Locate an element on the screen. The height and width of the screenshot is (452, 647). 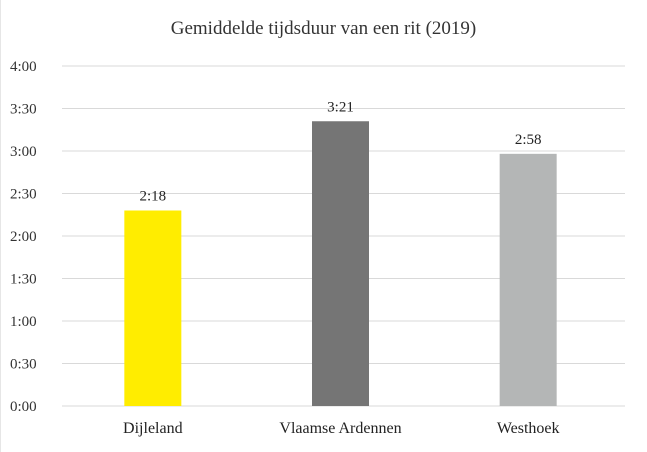
y-tick-label-6: 3:00 is located at coordinates (23, 152).